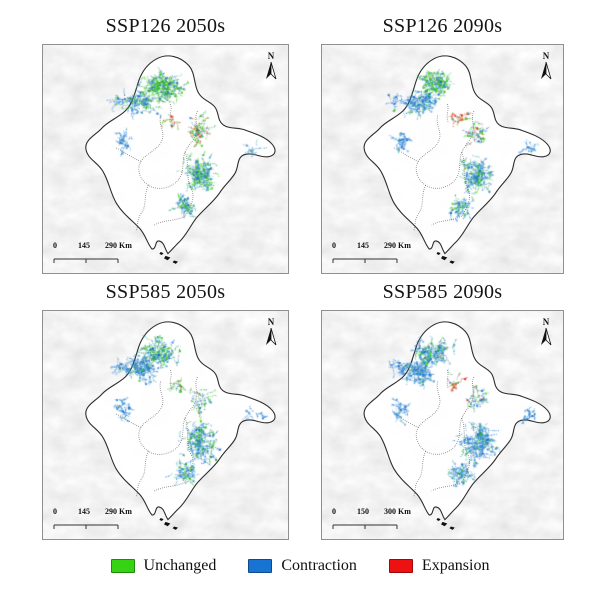 This screenshot has width=600, height=600. Describe the element at coordinates (180, 565) in the screenshot. I see `legend-label: Unchanged` at that location.